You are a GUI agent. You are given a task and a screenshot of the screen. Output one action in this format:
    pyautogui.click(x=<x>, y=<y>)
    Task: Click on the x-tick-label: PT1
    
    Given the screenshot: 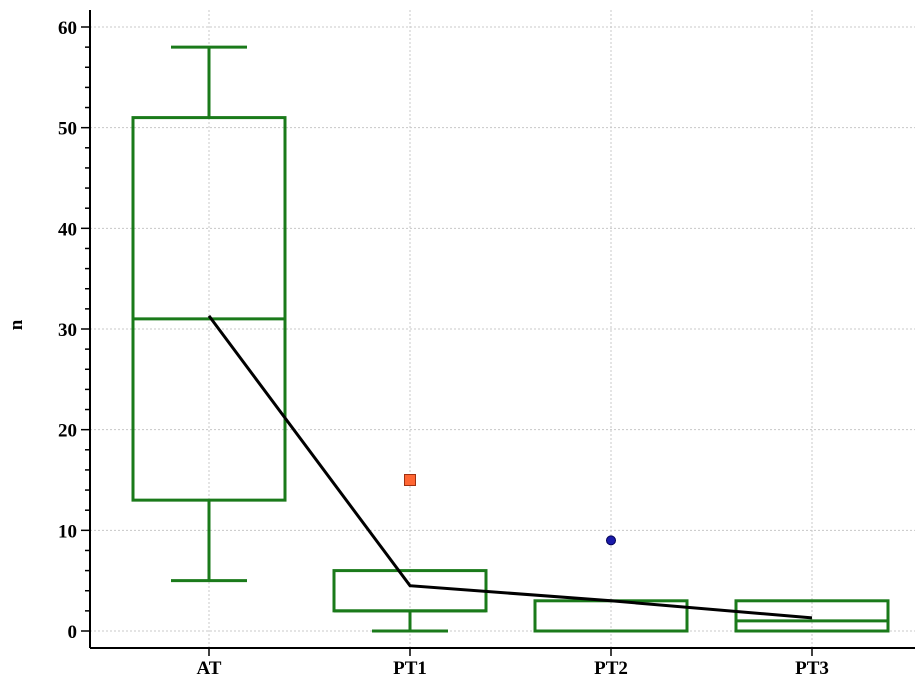 What is the action you would take?
    pyautogui.click(x=410, y=668)
    